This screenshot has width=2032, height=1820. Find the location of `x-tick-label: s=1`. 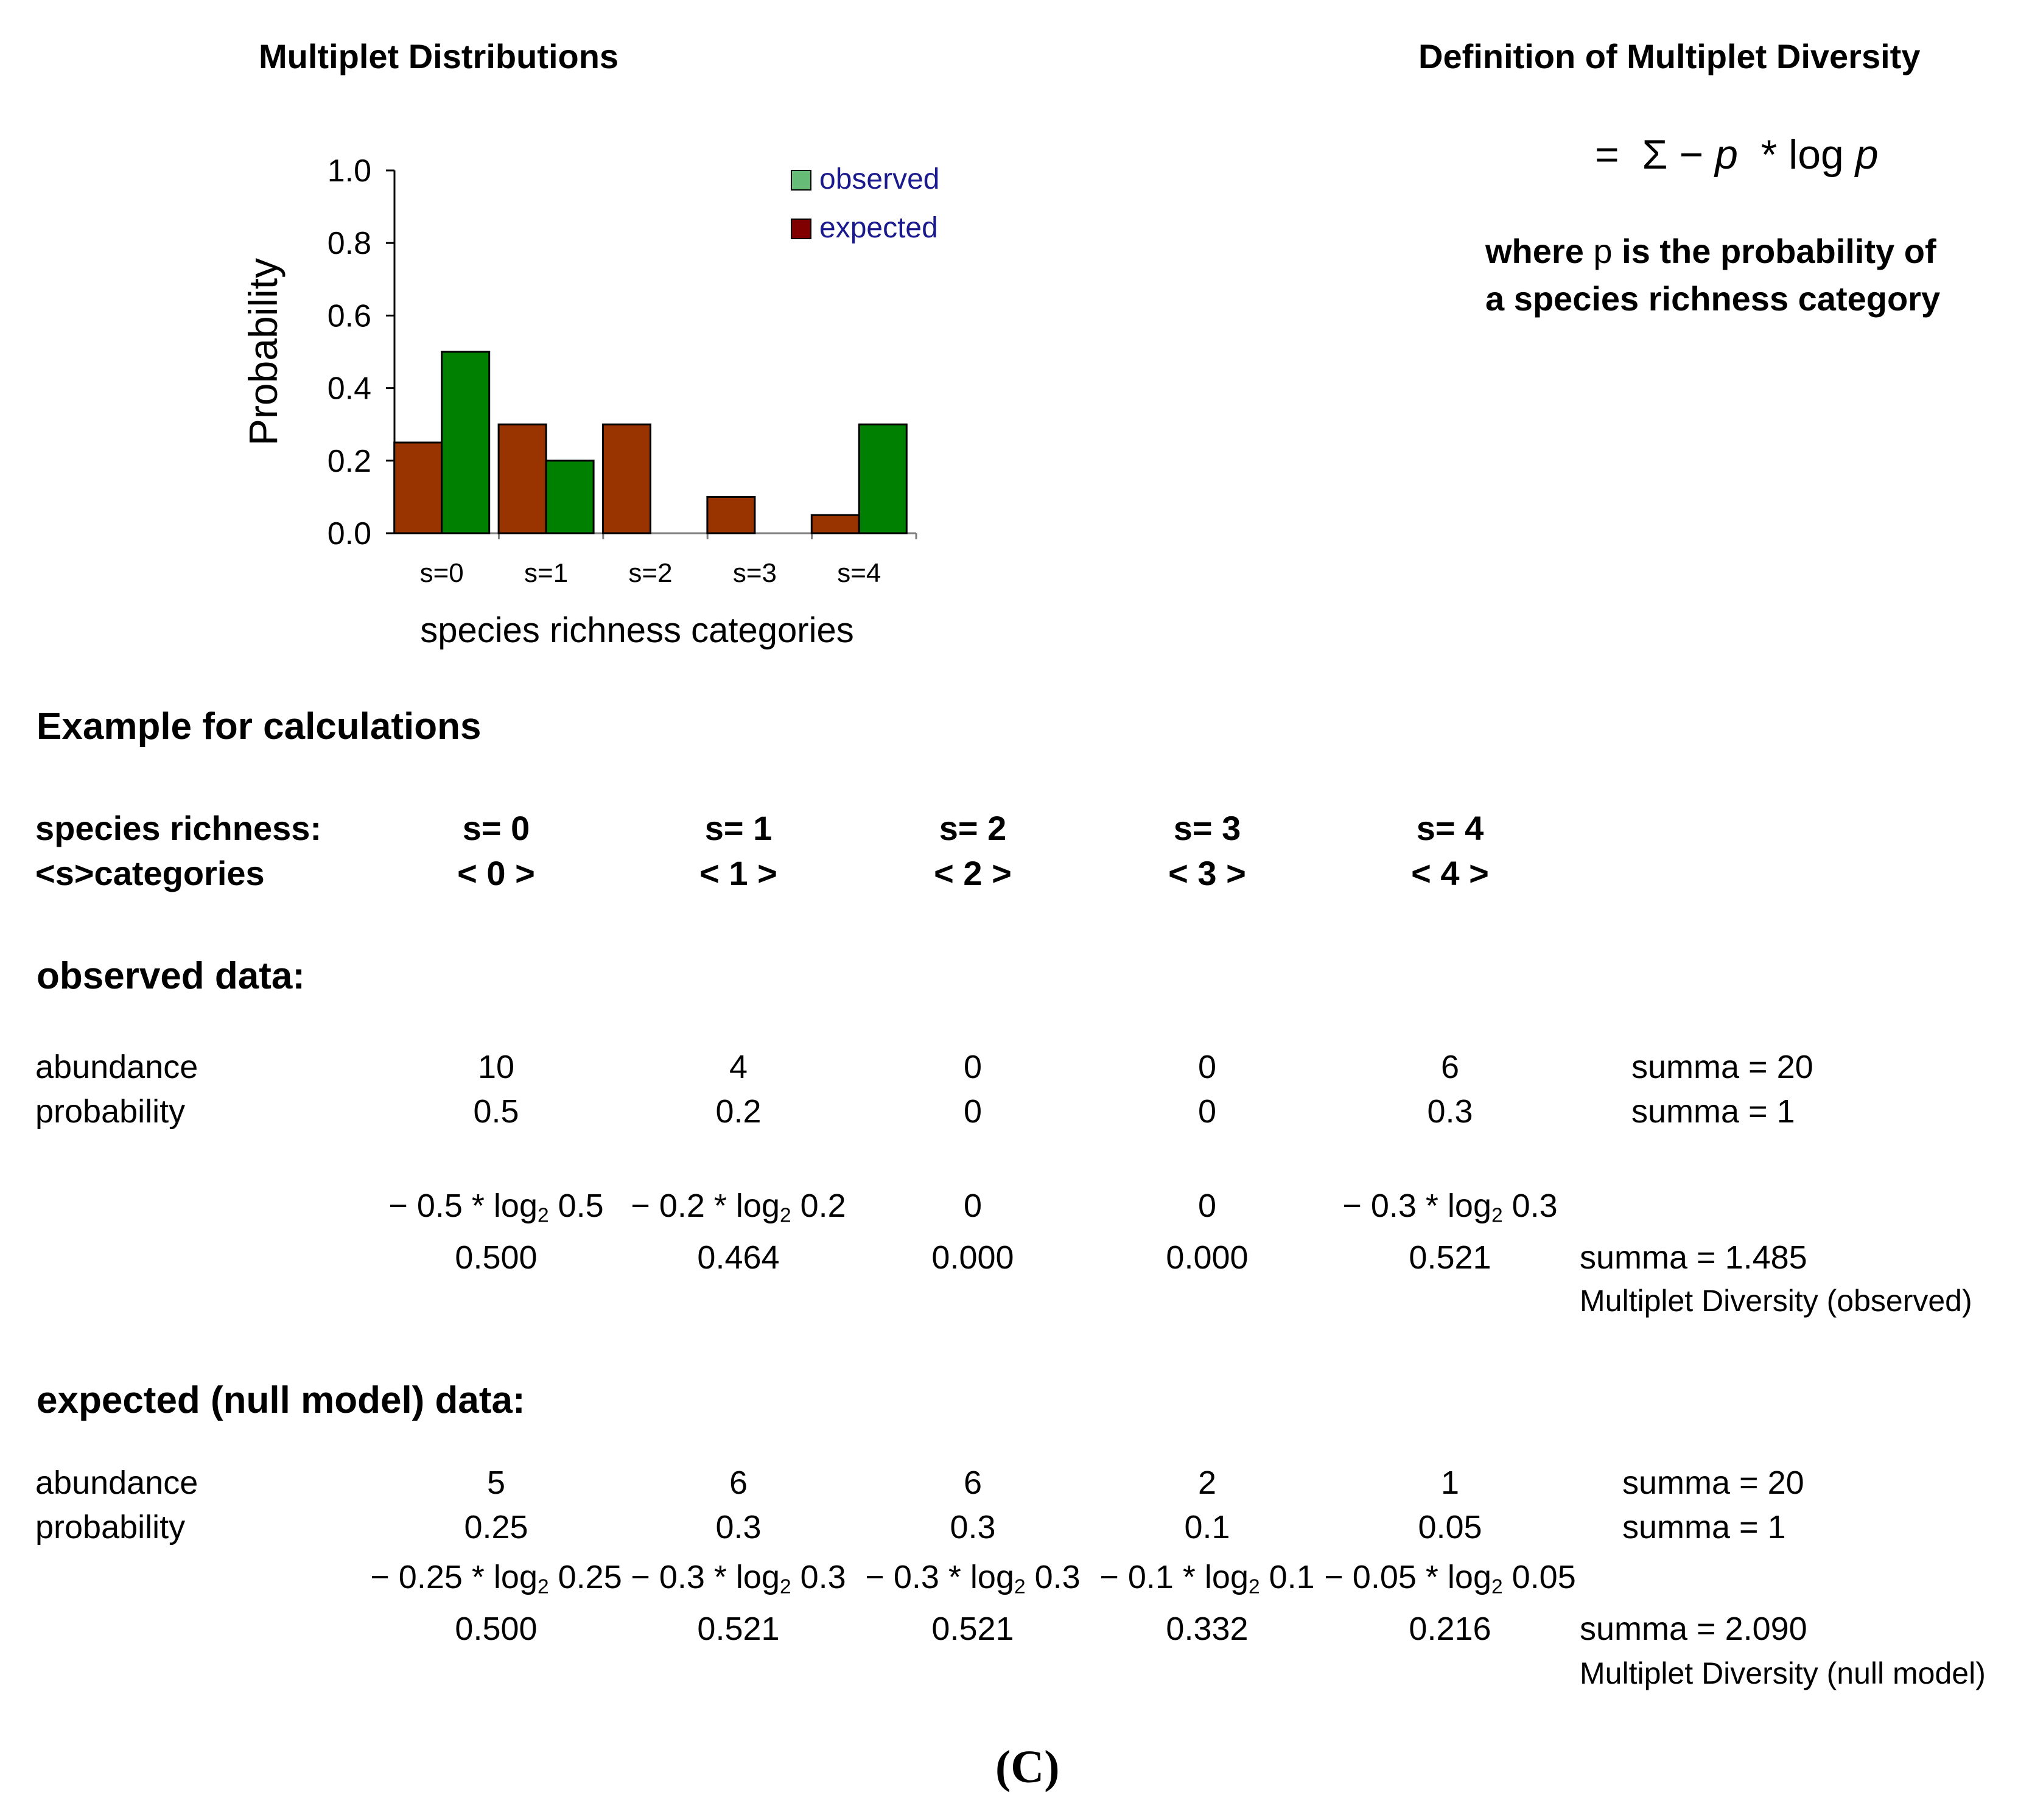

x-tick-label: s=1 is located at coordinates (546, 573).